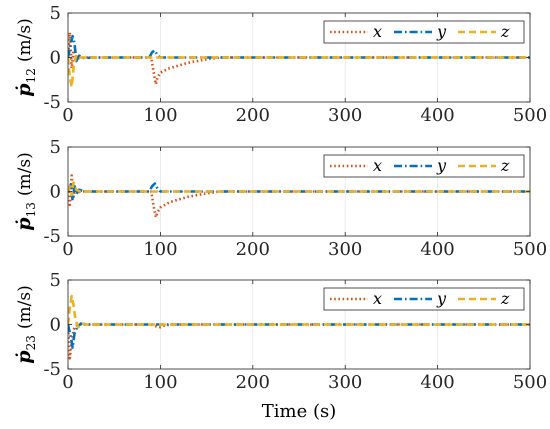 Image resolution: width=550 pixels, height=429 pixels. I want to click on y-axis-label: ṗ13 (m/s), so click(25, 191).